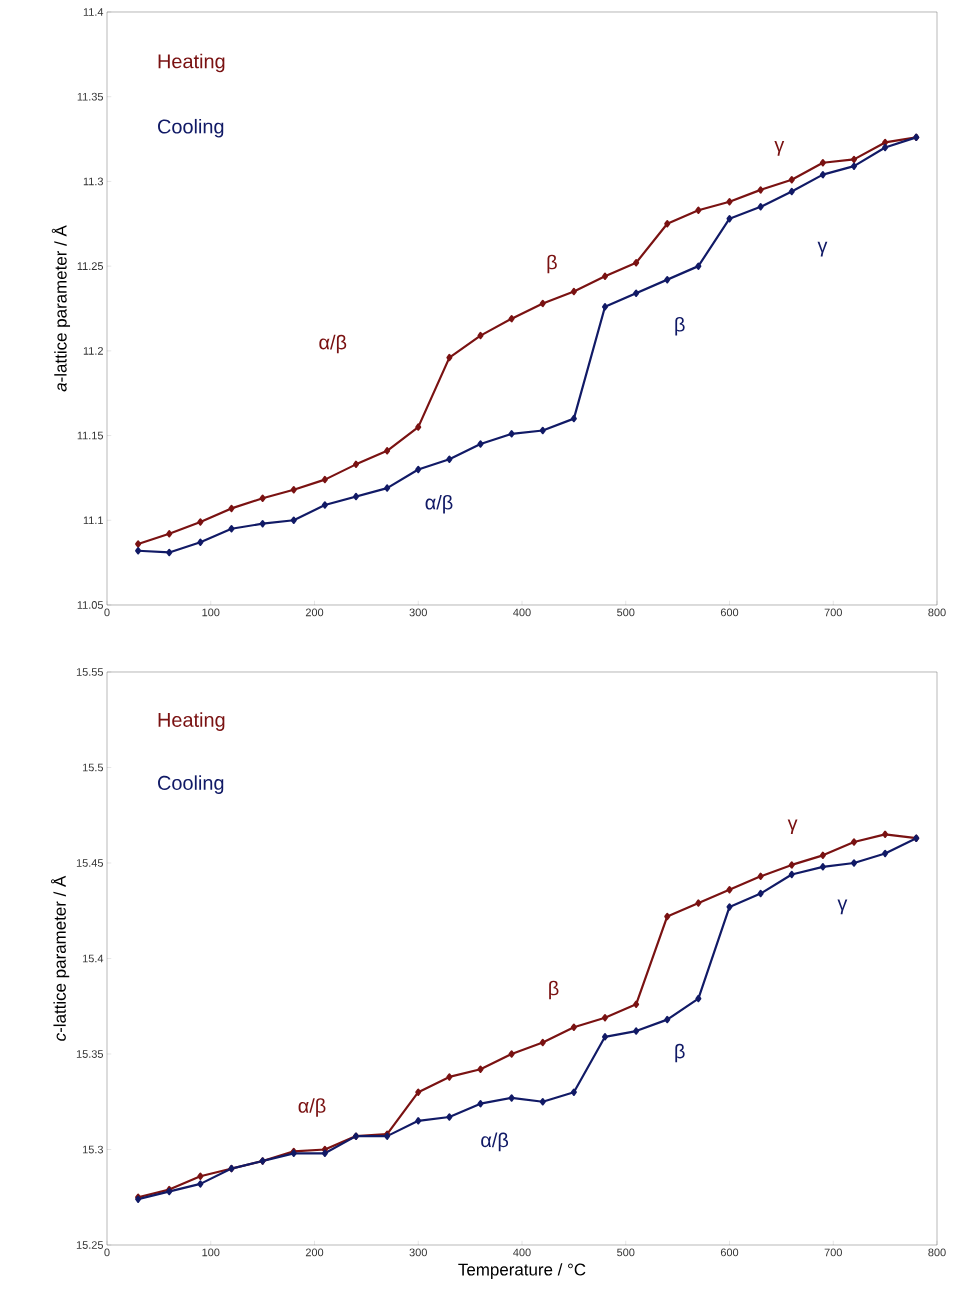 The image size is (953, 1314). I want to click on y-tick-label: 11.3, so click(93, 181).